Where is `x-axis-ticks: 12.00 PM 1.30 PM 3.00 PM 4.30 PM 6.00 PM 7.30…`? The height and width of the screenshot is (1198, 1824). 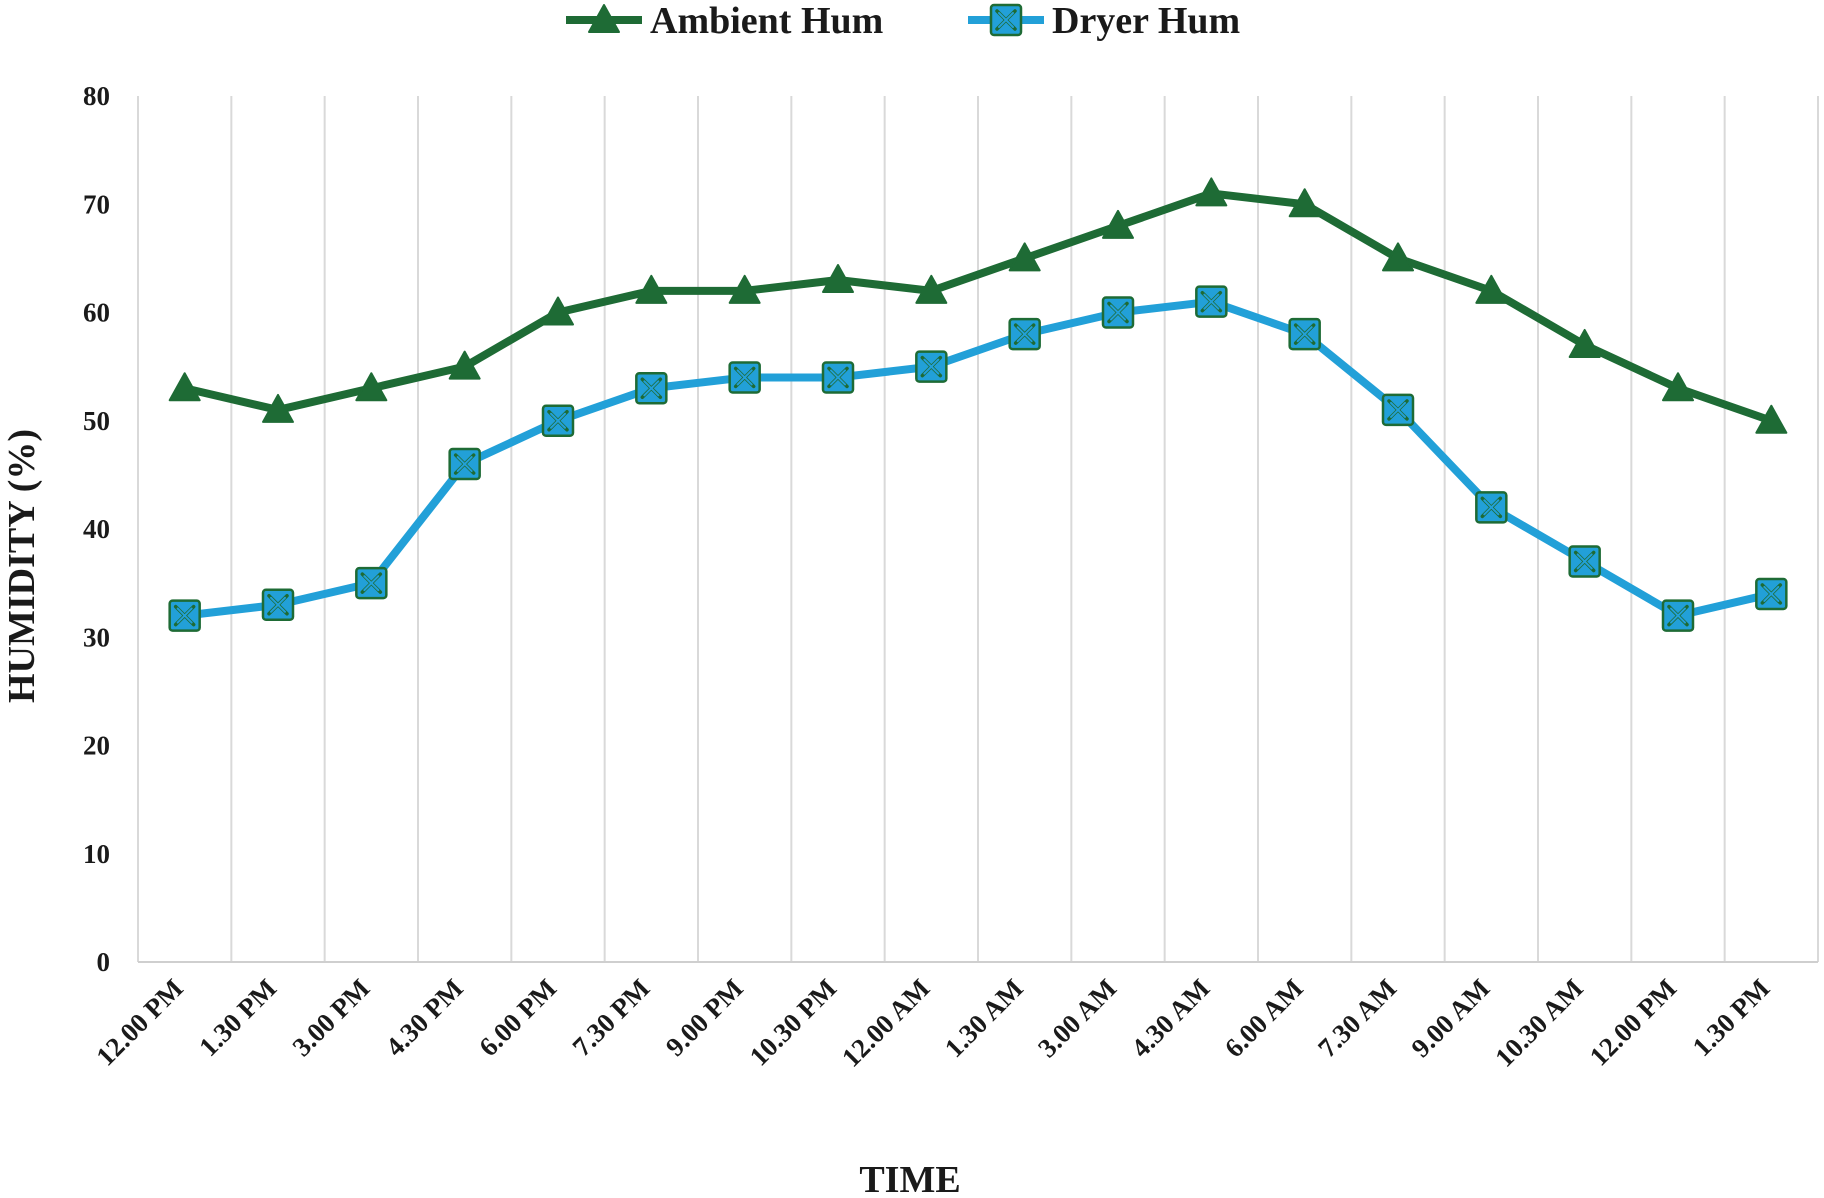 x-axis-ticks: 12.00 PM 1.30 PM 3.00 PM 4.30 PM 6.00 PM 7.30… is located at coordinates (932, 1023).